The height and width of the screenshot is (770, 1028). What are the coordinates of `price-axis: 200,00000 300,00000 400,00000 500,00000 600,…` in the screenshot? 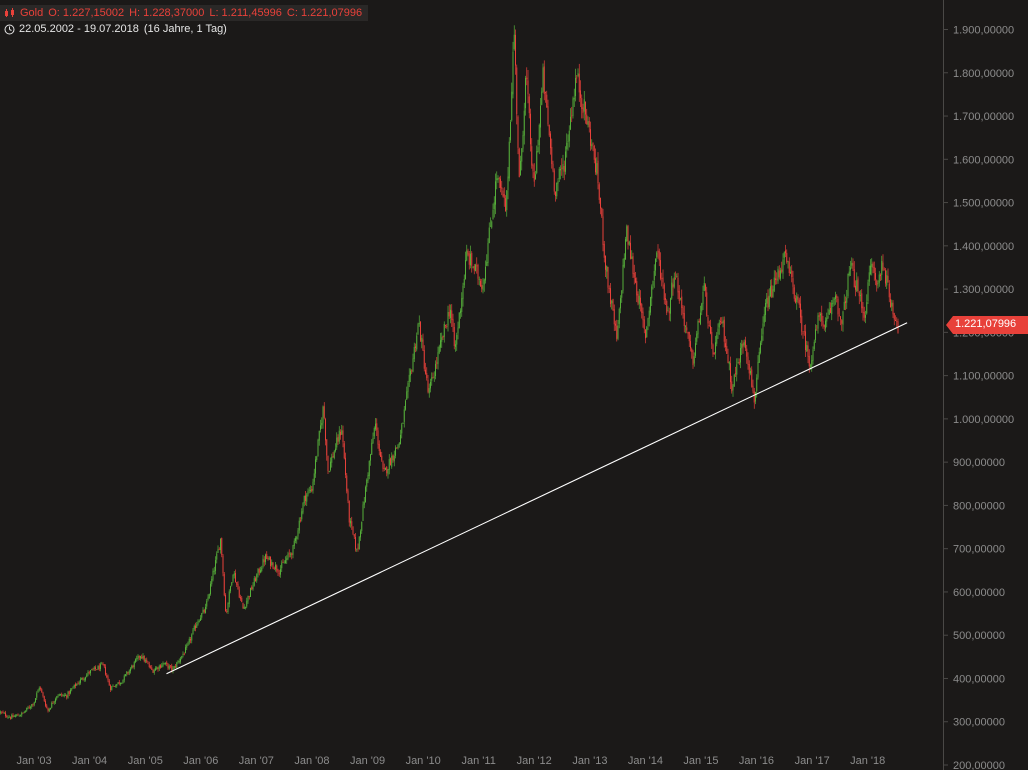 It's located at (978, 397).